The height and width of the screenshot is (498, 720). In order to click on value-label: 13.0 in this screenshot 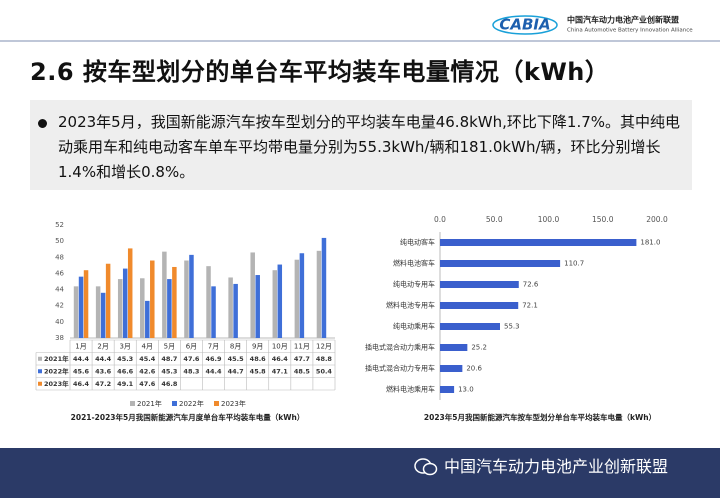, I will do `click(466, 390)`.